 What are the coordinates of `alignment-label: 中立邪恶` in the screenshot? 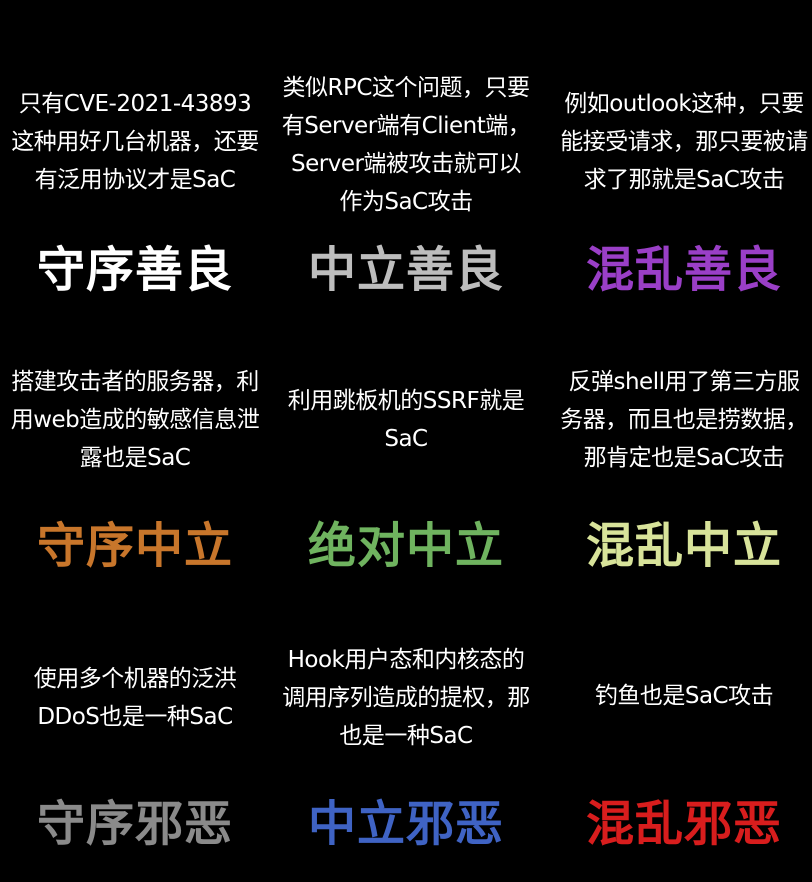 It's located at (405, 824).